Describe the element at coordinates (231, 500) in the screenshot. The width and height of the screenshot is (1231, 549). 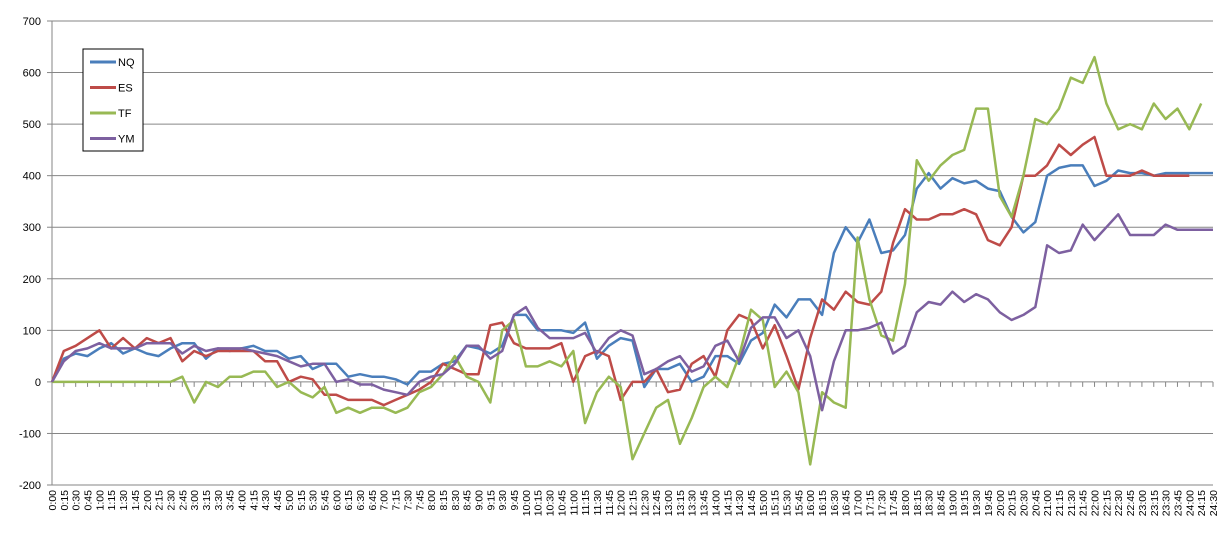
I see `x-tick-label: 3:45` at that location.